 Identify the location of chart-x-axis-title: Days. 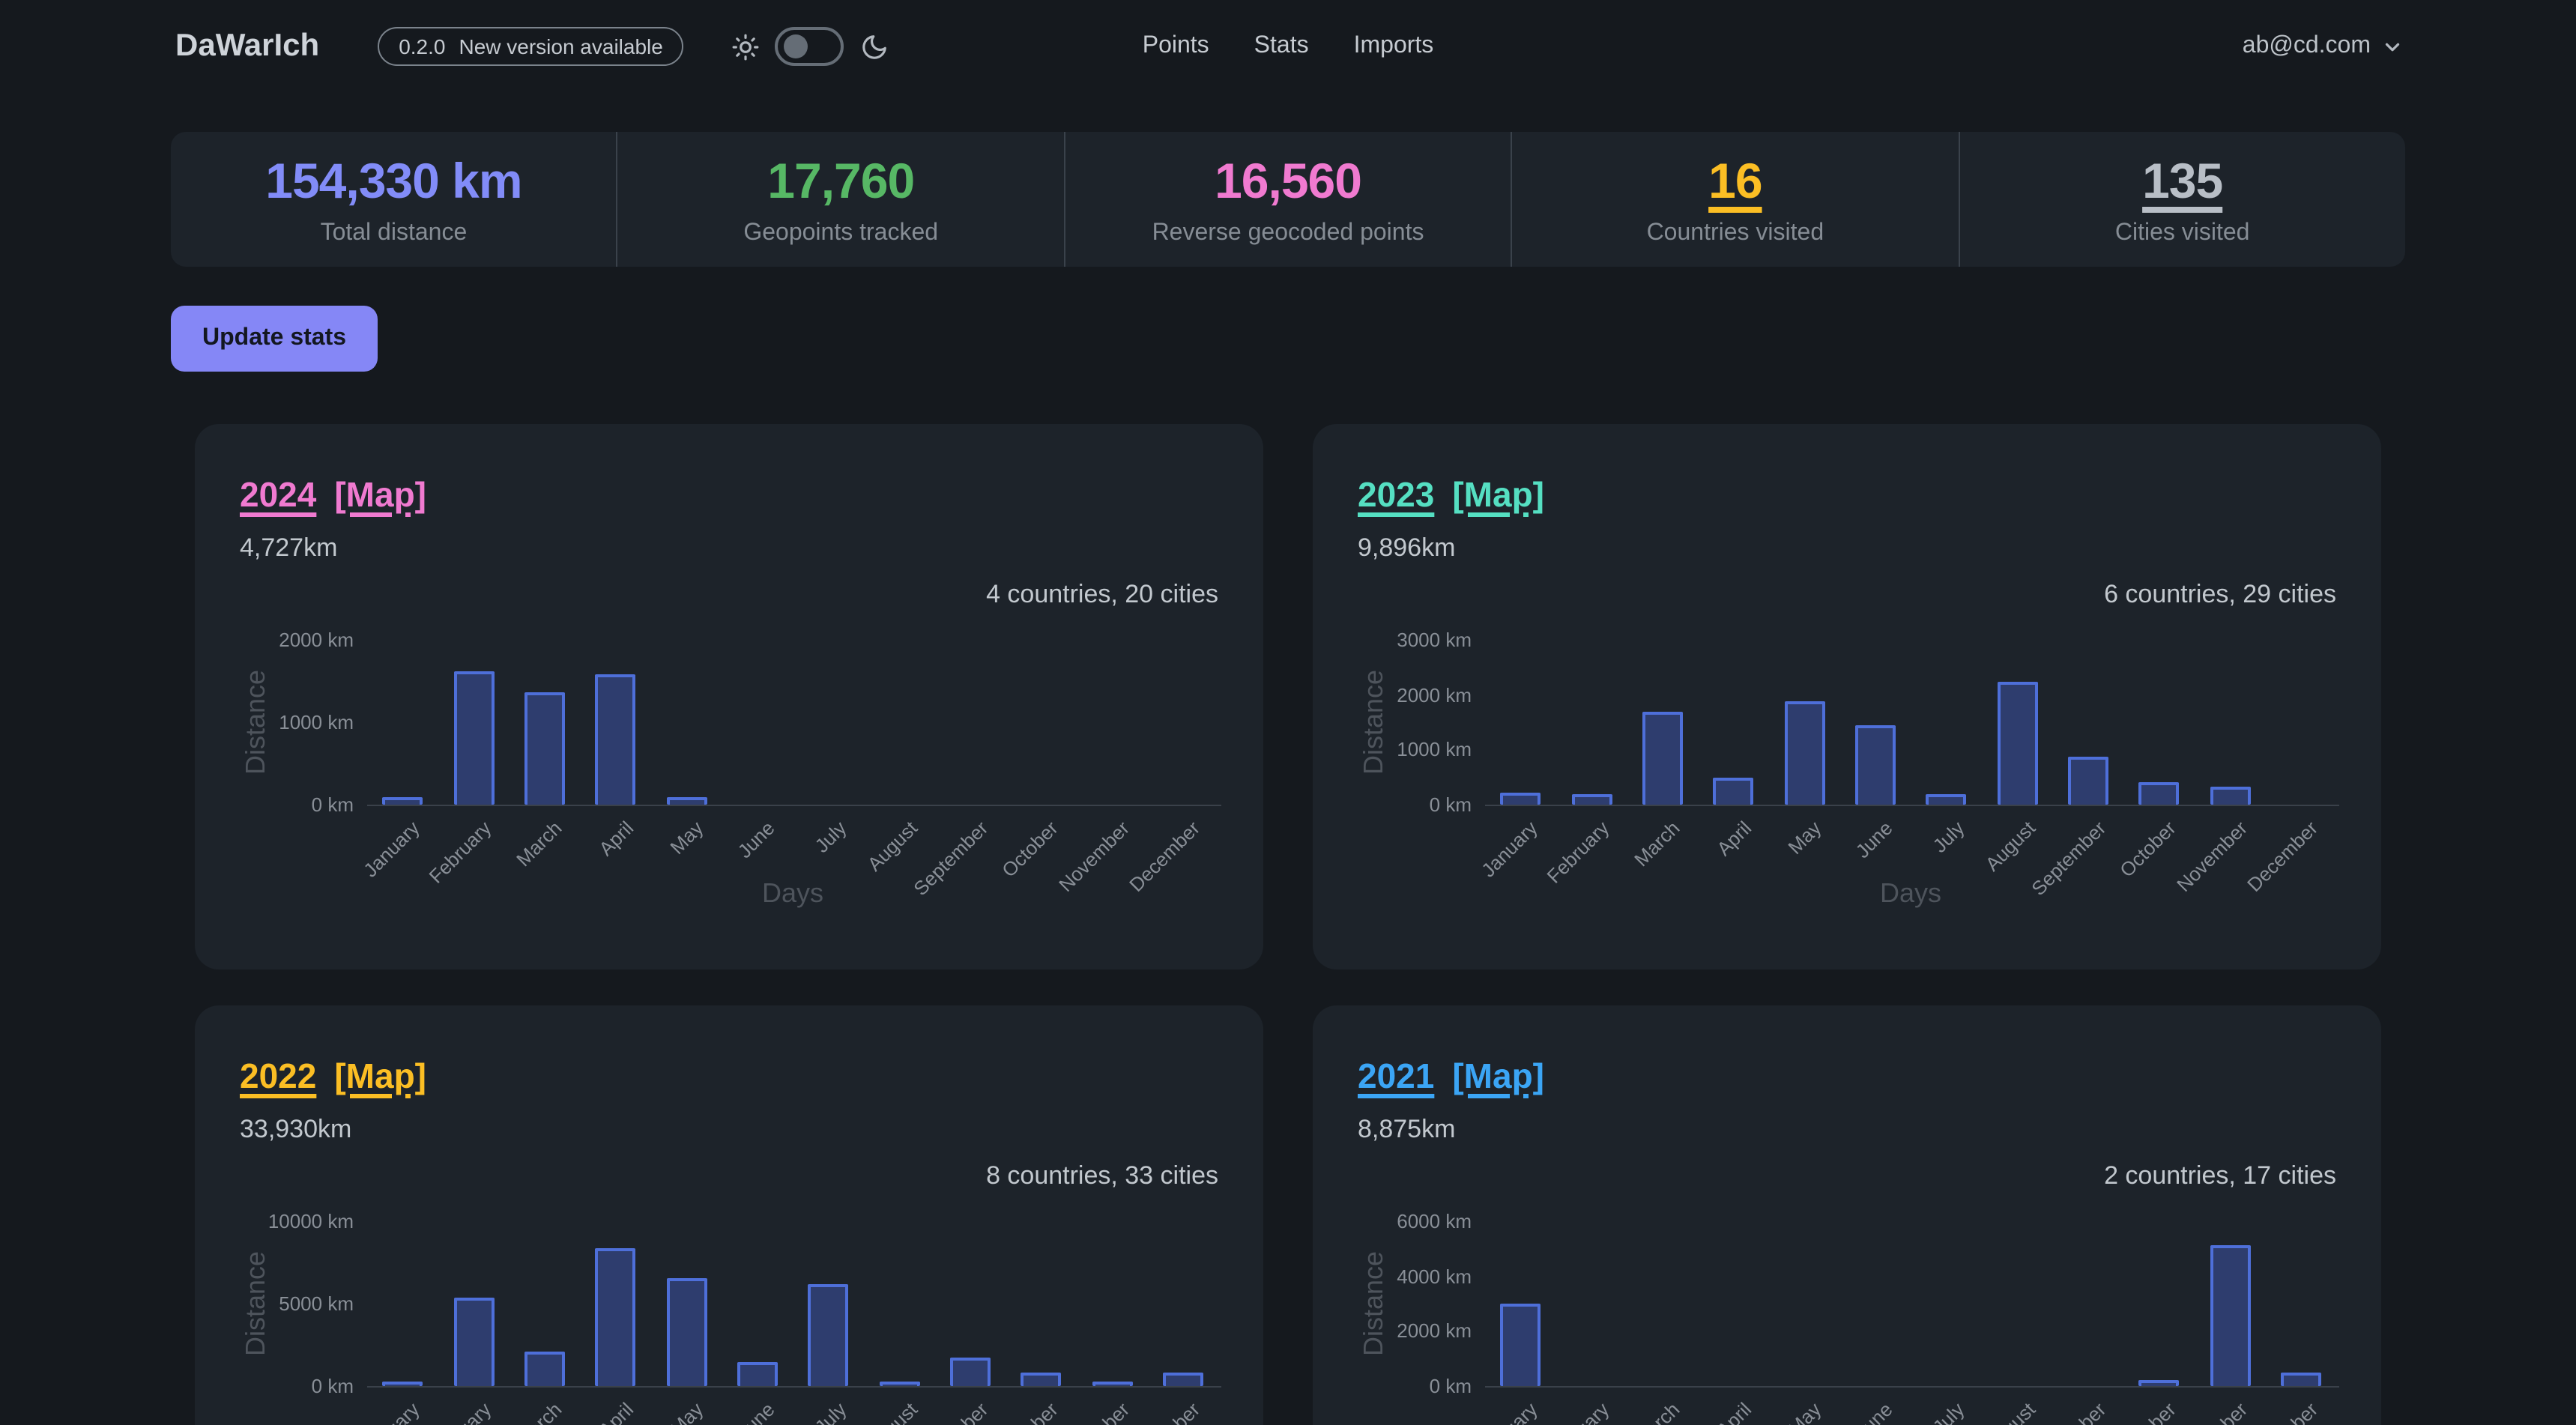
(792, 893).